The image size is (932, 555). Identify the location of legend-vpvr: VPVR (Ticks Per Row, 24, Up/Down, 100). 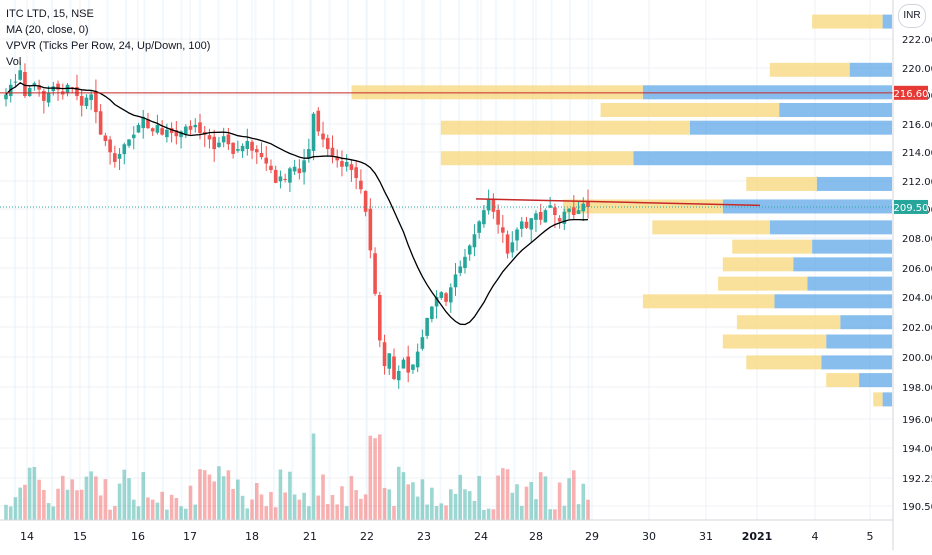
(108, 46).